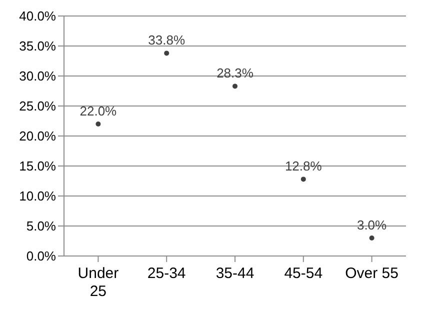 The height and width of the screenshot is (328, 437). I want to click on x-tick-label: Over 55, so click(371, 273).